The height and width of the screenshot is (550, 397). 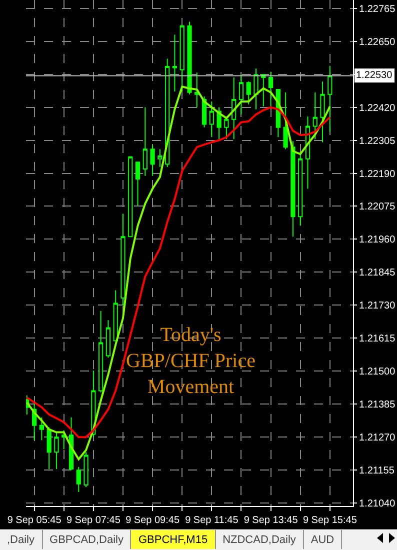 What do you see at coordinates (153, 520) in the screenshot?
I see `x-tick-label: 9 Sep 09:45` at bounding box center [153, 520].